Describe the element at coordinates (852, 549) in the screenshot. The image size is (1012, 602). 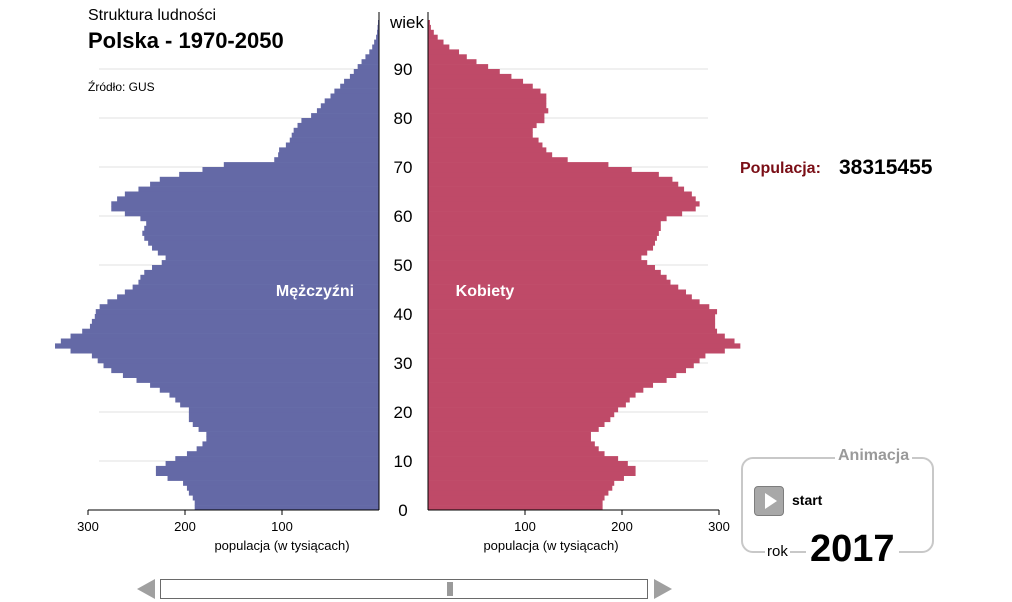
I see `year-value: 2017` at that location.